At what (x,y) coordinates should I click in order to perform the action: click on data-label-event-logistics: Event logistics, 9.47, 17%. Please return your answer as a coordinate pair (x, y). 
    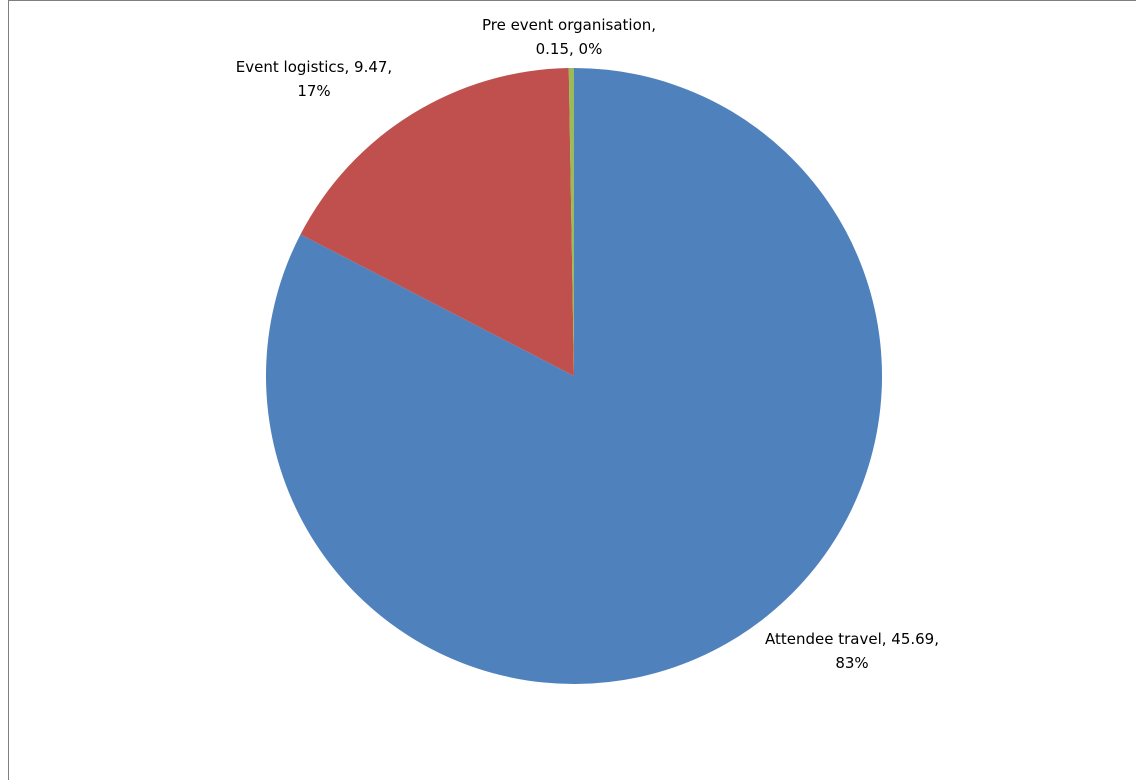
    Looking at the image, I should click on (314, 79).